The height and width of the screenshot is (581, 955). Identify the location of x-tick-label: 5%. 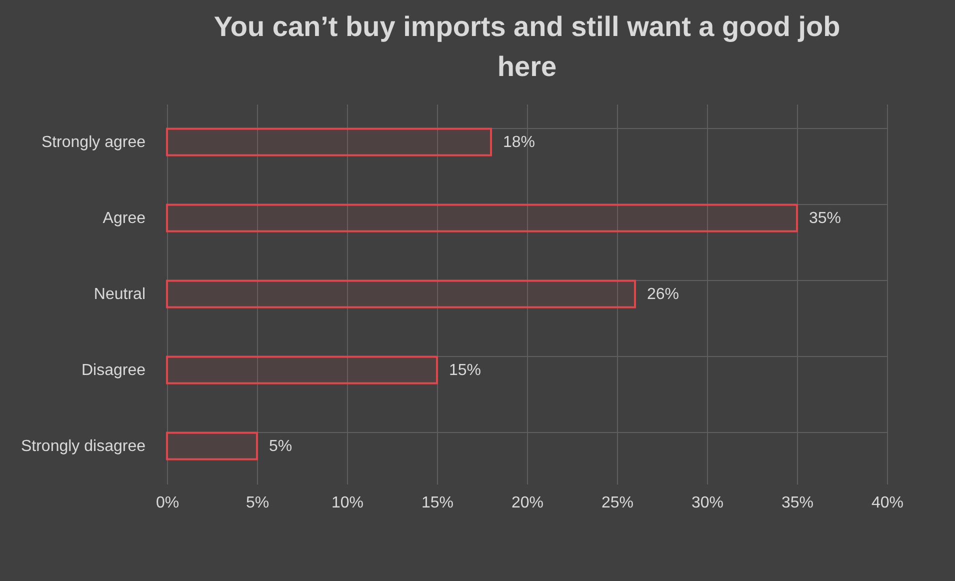
(258, 503).